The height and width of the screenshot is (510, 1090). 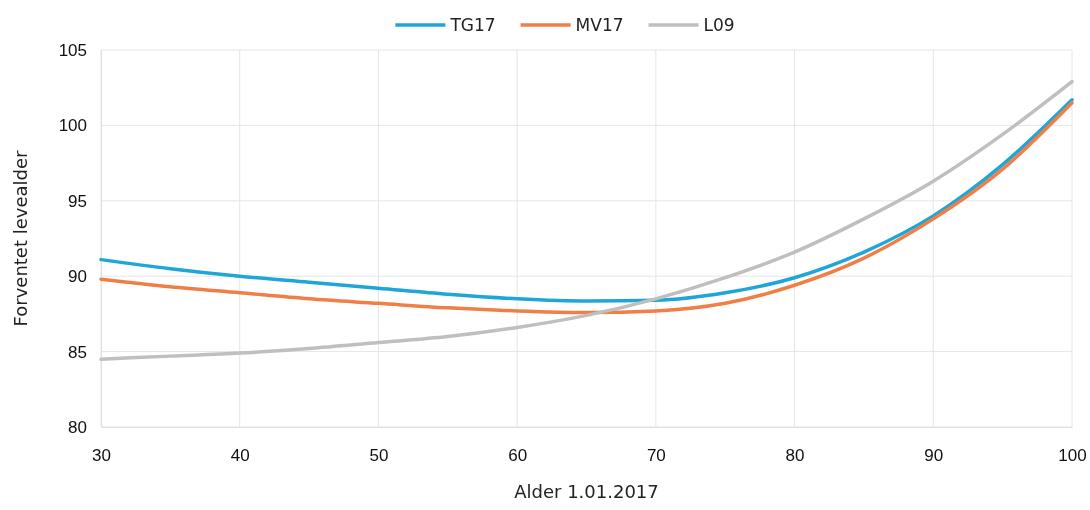 What do you see at coordinates (240, 456) in the screenshot?
I see `x-tick-label: 40` at bounding box center [240, 456].